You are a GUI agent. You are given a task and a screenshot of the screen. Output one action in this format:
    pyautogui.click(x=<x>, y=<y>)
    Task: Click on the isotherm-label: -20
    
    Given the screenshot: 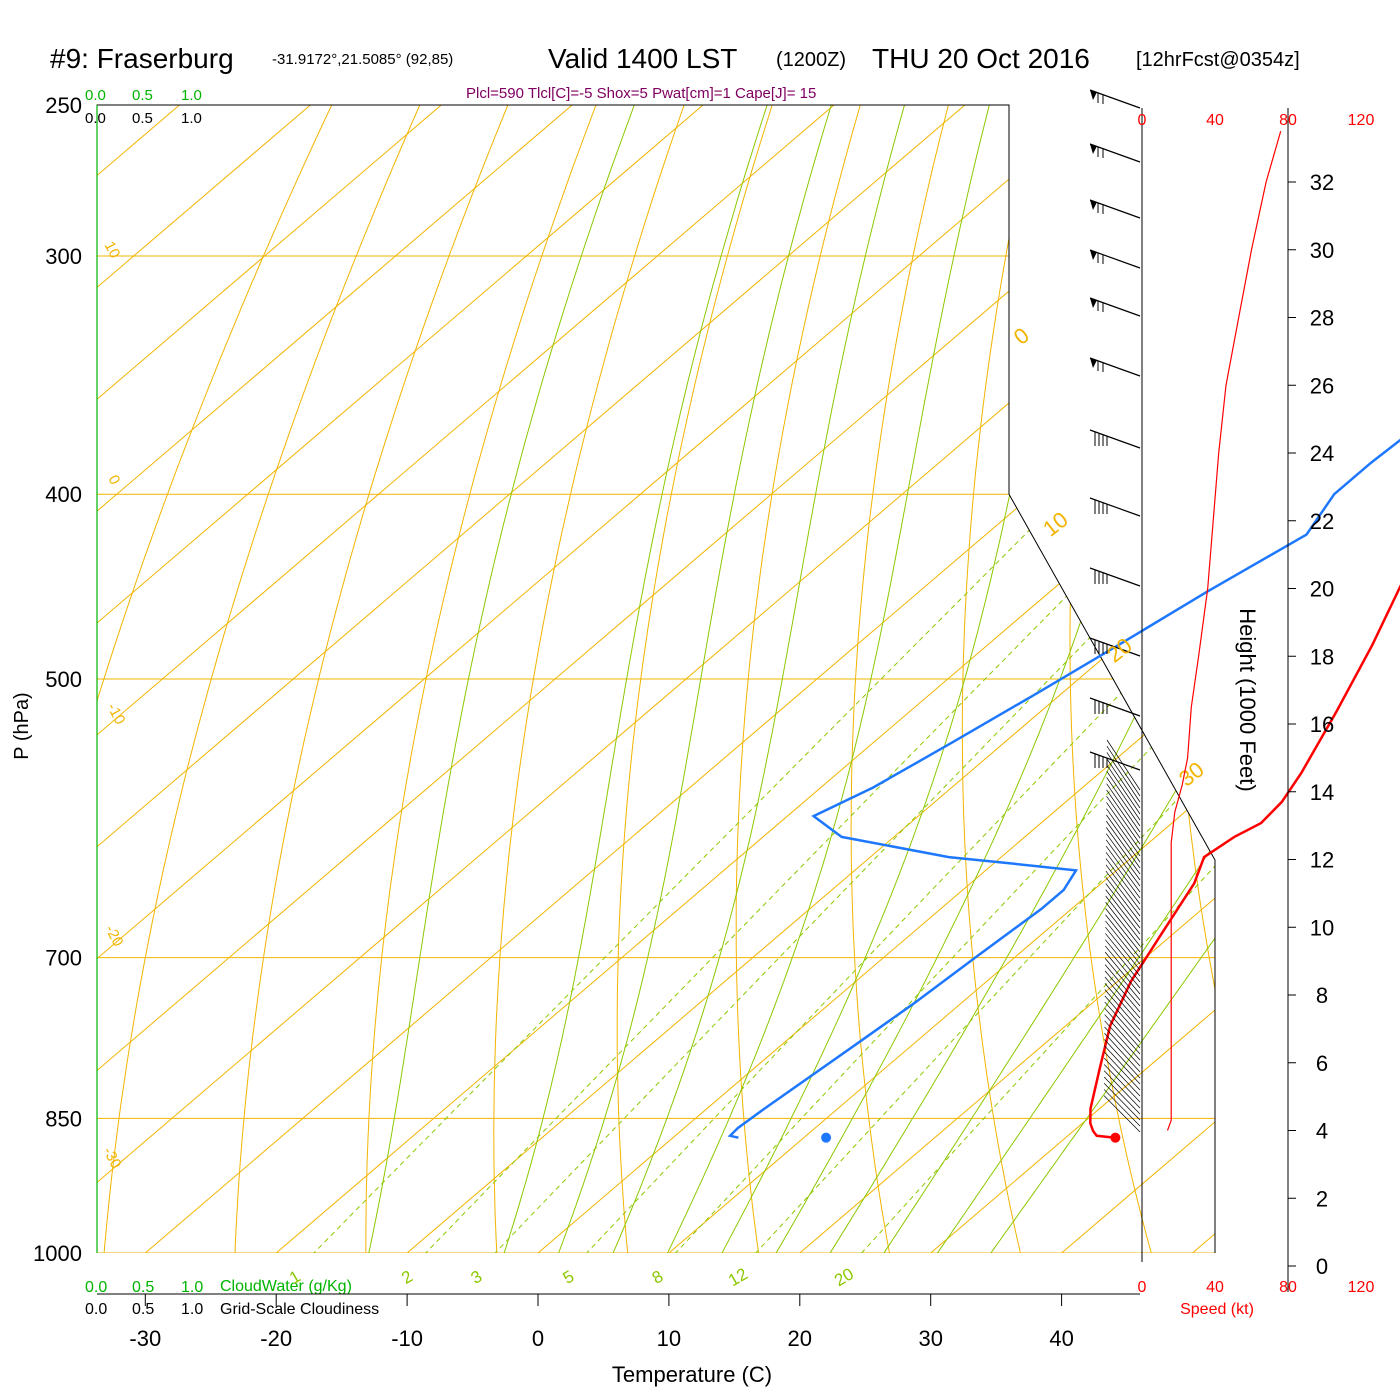 What is the action you would take?
    pyautogui.click(x=113, y=935)
    